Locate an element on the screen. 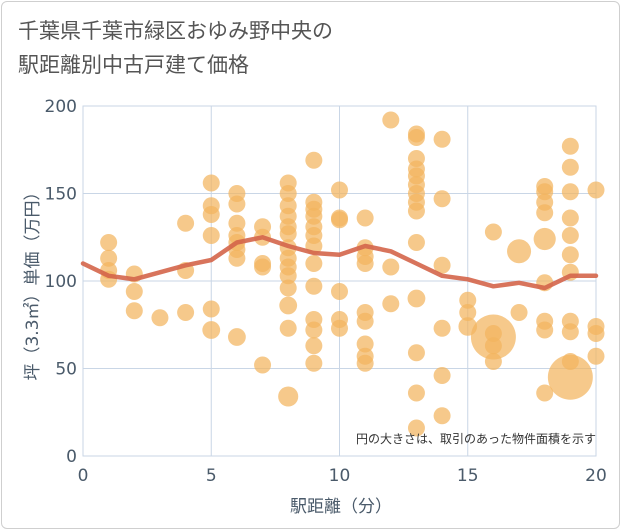 The height and width of the screenshot is (530, 621). y-tick-label: 50 is located at coordinates (66, 370).